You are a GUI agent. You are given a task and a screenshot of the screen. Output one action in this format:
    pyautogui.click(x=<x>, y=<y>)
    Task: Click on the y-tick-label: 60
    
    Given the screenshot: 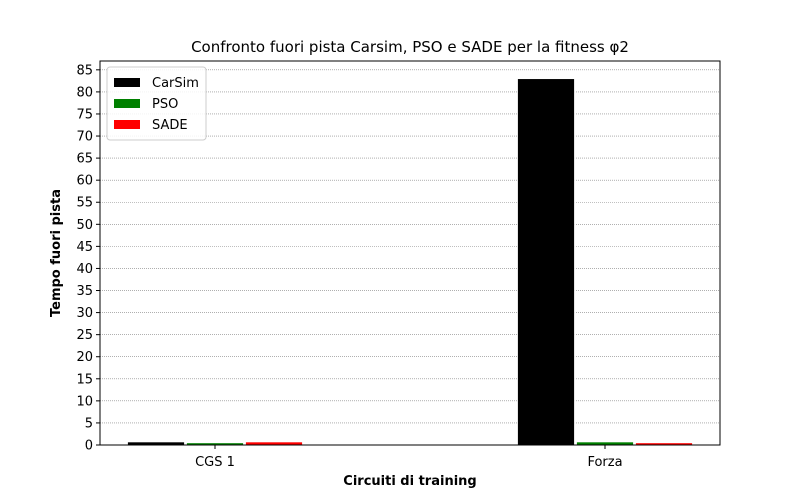 What is the action you would take?
    pyautogui.click(x=84, y=181)
    